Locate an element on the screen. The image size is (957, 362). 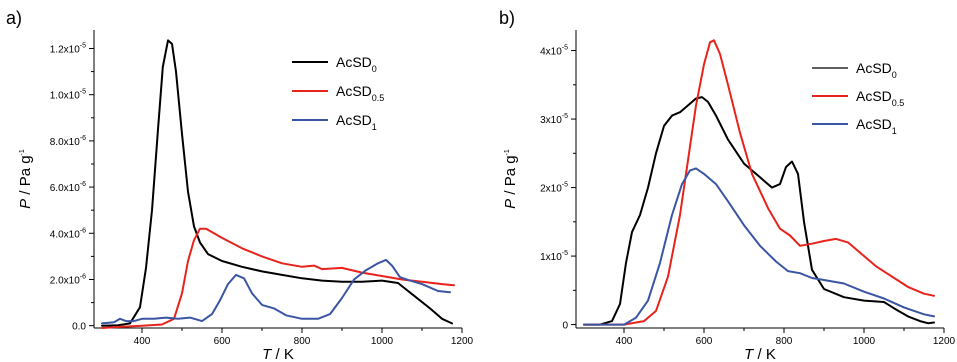
y-tick-label: 8.0x10⁻⁶ is located at coordinates (68, 141).